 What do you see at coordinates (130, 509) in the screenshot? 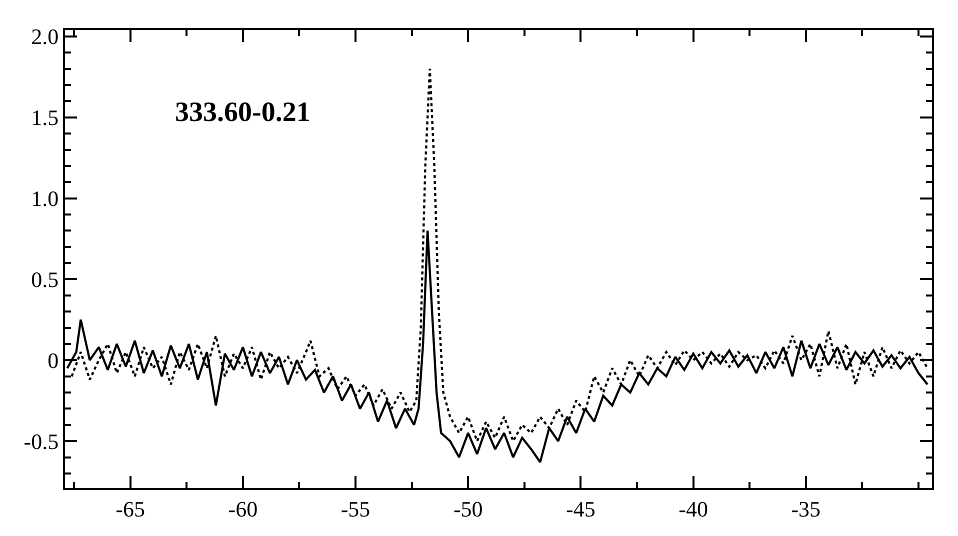
I see `x-tick-label: -65` at bounding box center [130, 509].